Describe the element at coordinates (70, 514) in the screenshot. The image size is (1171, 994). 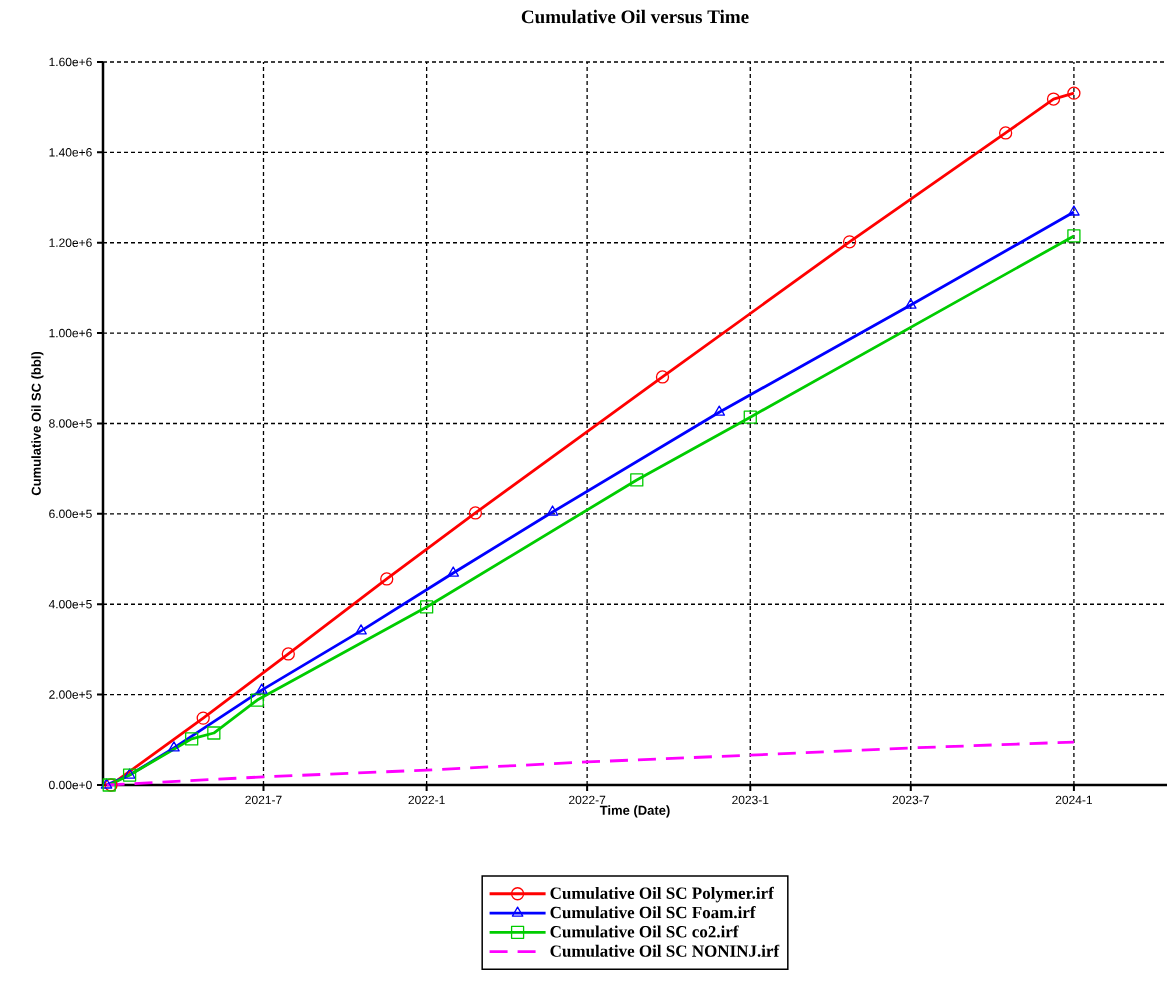
I see `y-tick-label: 6.00e+5` at that location.